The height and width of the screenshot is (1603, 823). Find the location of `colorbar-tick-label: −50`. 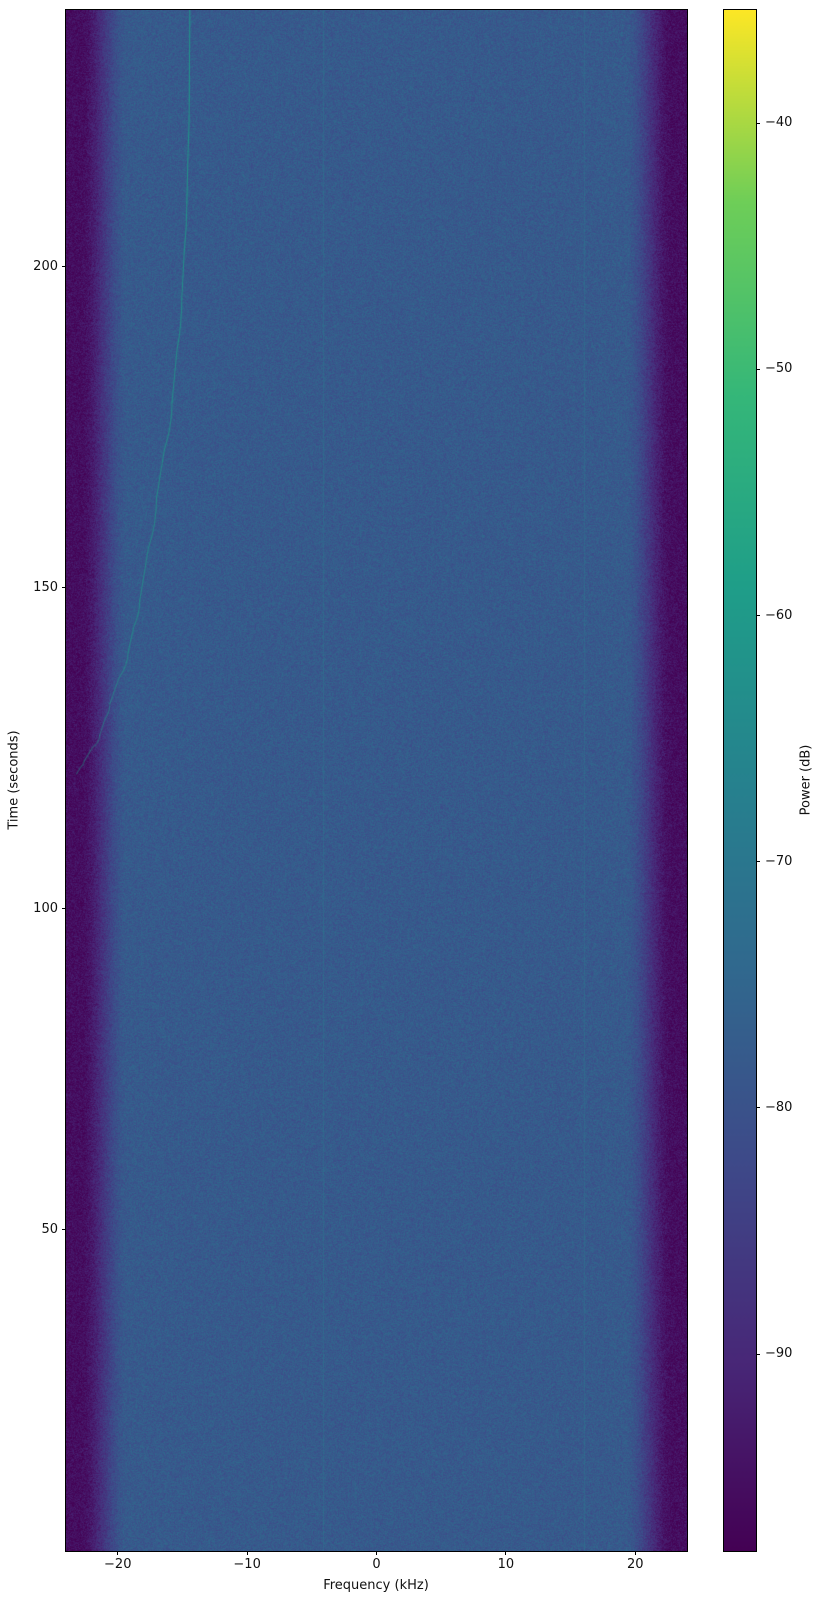

colorbar-tick-label: −50 is located at coordinates (779, 369).